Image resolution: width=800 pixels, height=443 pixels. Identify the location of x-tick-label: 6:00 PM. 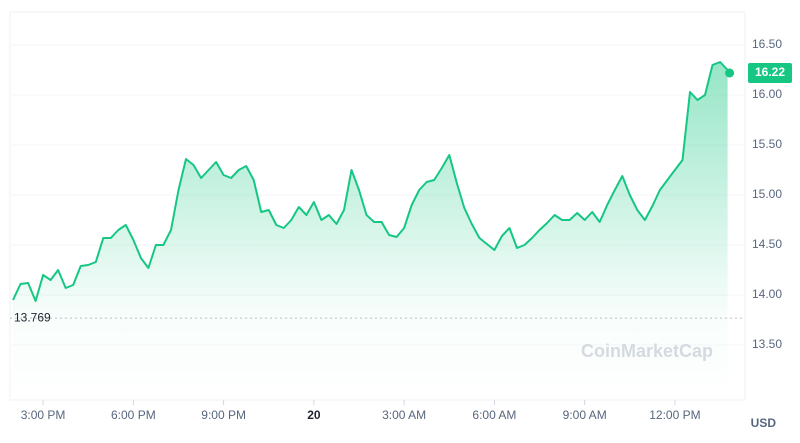
(133, 415).